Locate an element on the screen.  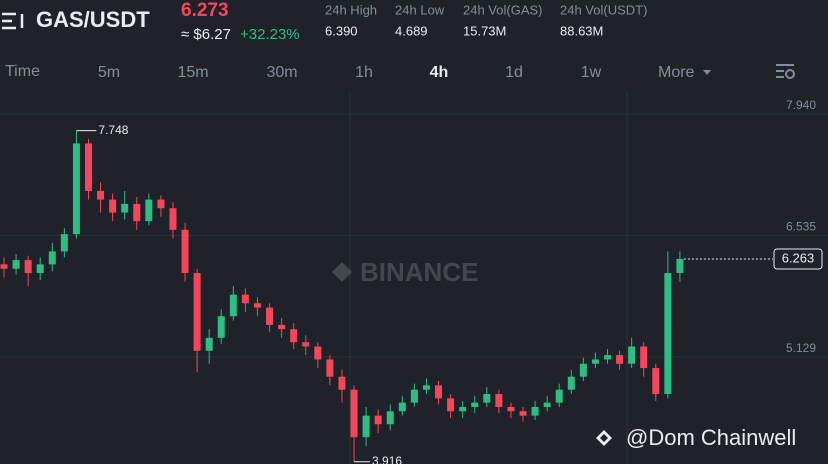
settings-icon is located at coordinates (785, 71).